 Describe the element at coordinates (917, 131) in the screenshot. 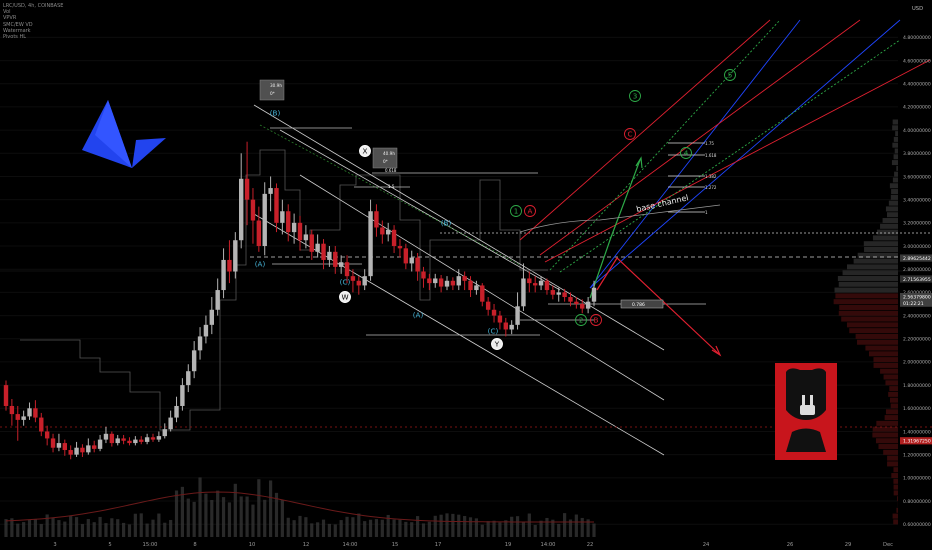

I see `price-tick-label: 4.00000000` at that location.